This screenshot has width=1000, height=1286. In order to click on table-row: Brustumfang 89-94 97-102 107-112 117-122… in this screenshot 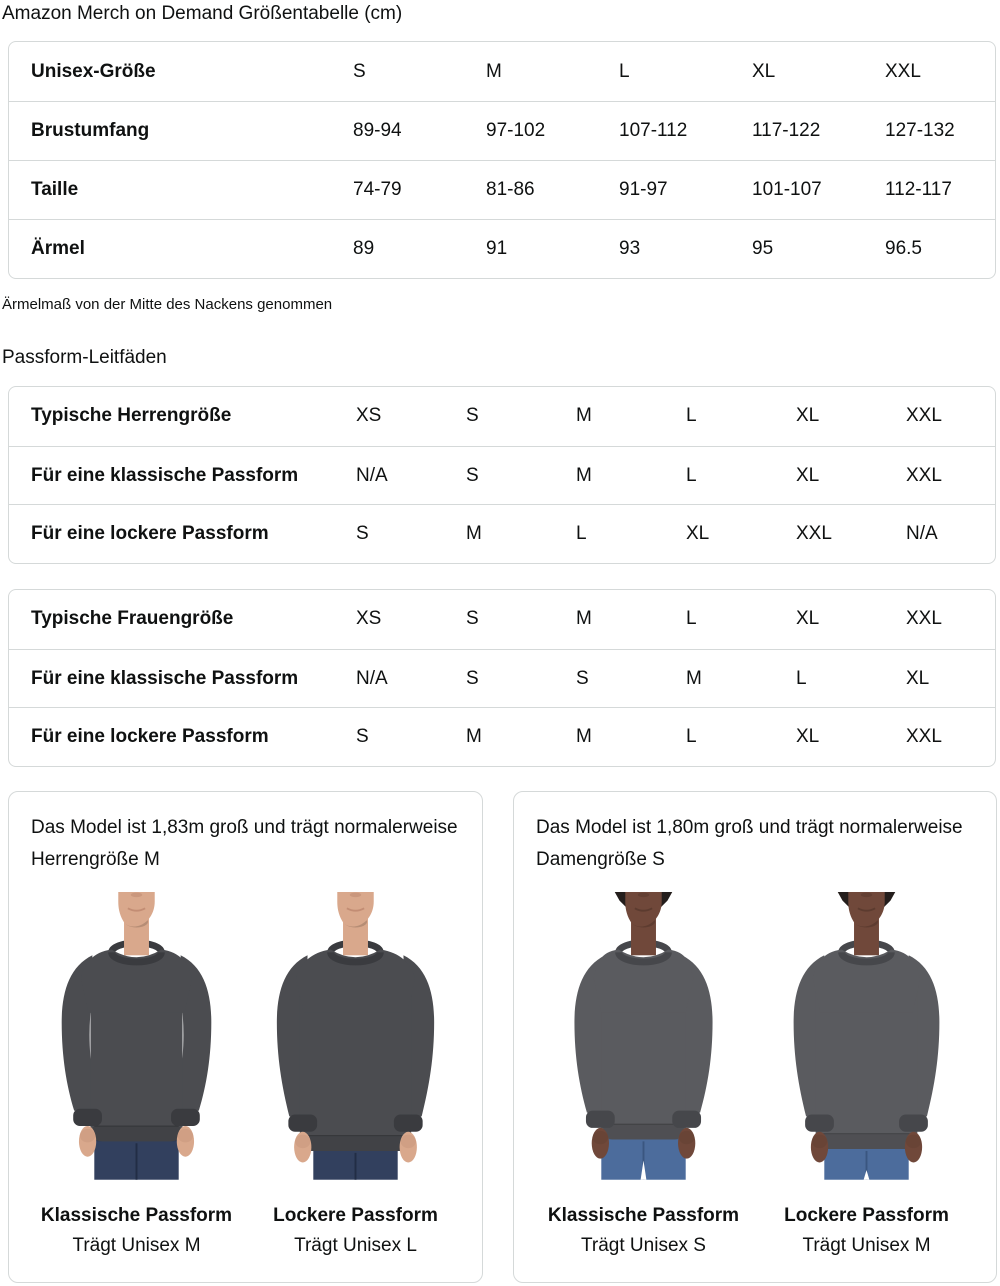, I will do `click(502, 130)`.